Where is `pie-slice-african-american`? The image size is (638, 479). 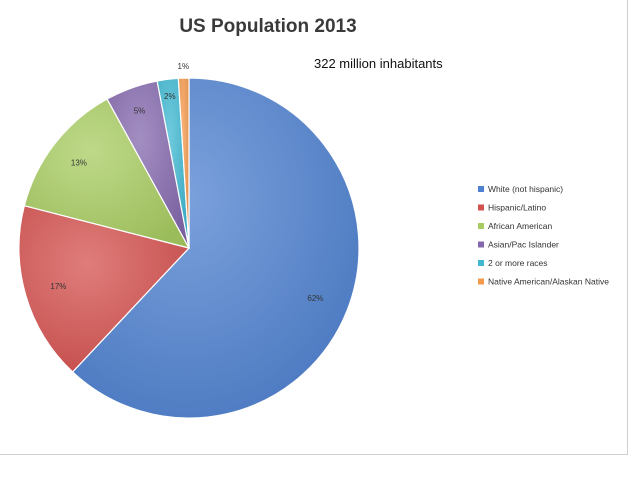
pie-slice-african-american is located at coordinates (107, 173).